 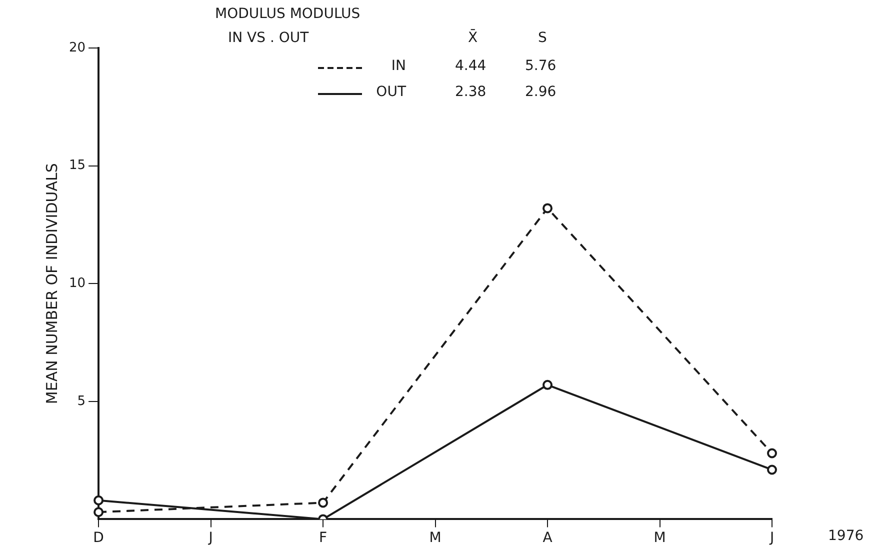 What do you see at coordinates (473, 38) in the screenshot?
I see `text: X̄` at bounding box center [473, 38].